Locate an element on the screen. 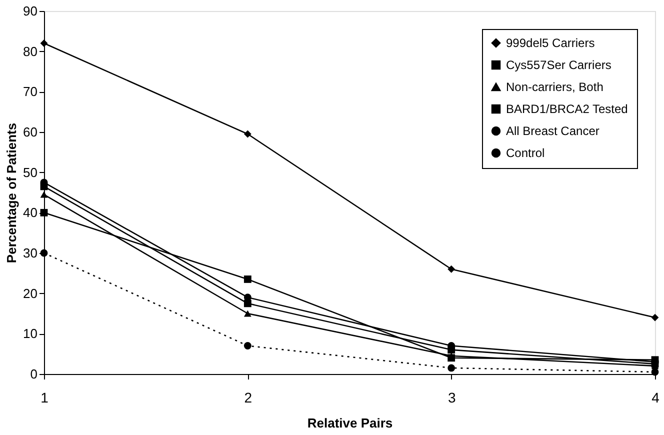 The width and height of the screenshot is (664, 435). legend-label: All Breast Cancer is located at coordinates (553, 131).